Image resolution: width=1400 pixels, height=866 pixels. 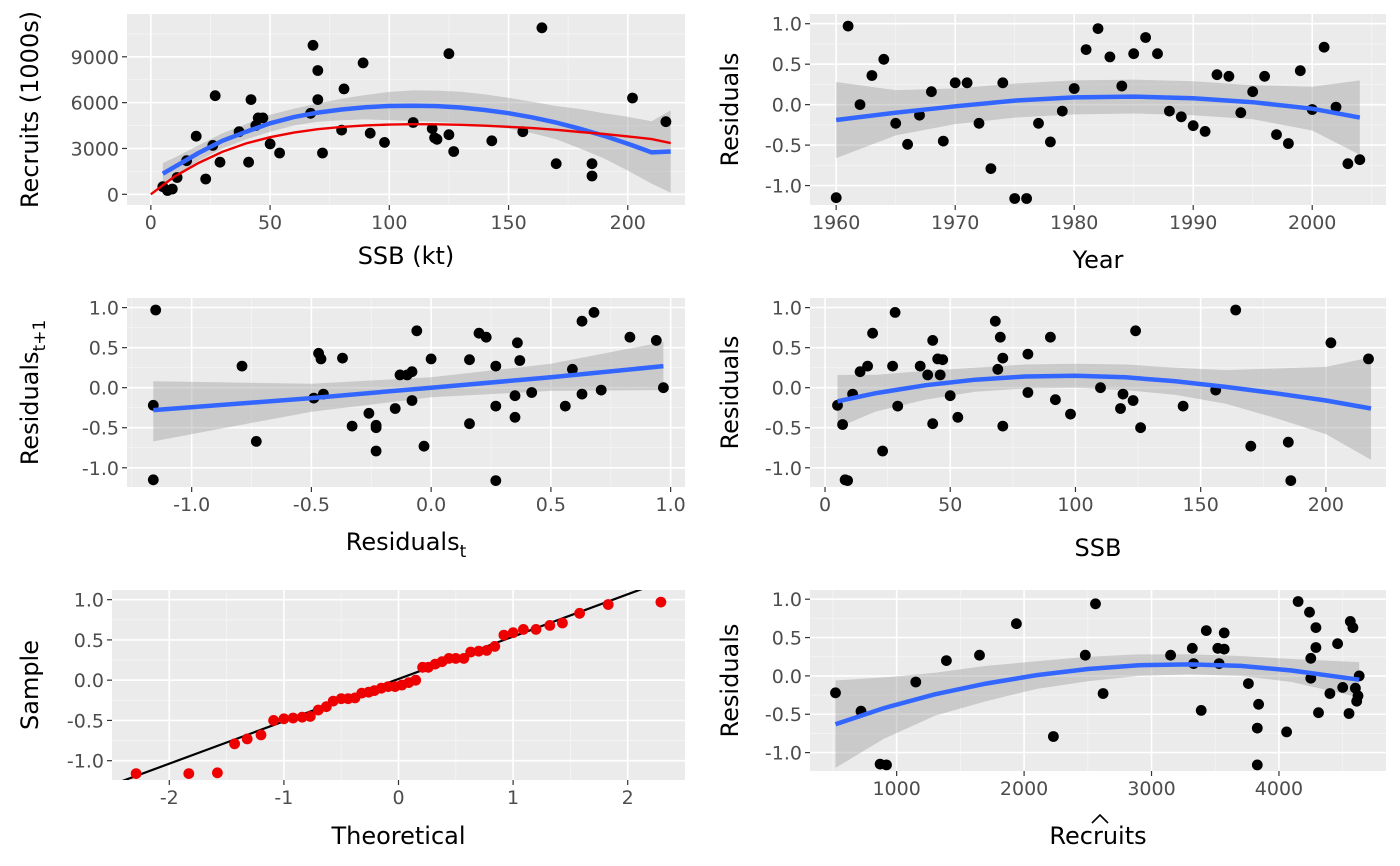 I want to click on x-tick-label: 100, so click(x=389, y=223).